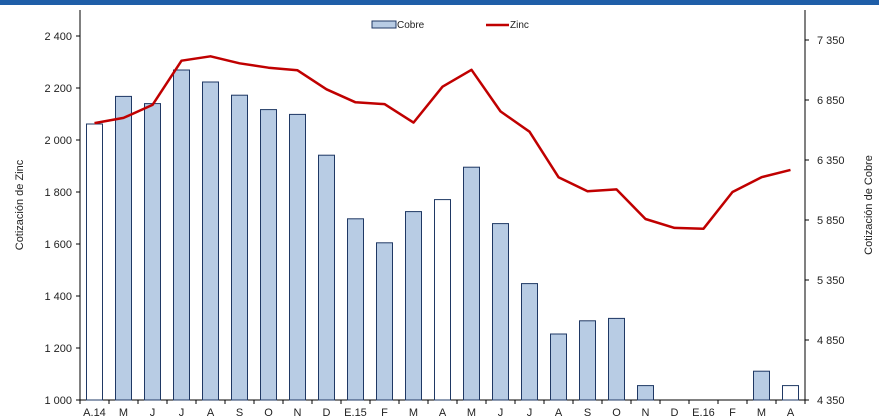 This screenshot has height=420, width=879. Describe the element at coordinates (355, 413) in the screenshot. I see `x-tick-label: E.15` at that location.